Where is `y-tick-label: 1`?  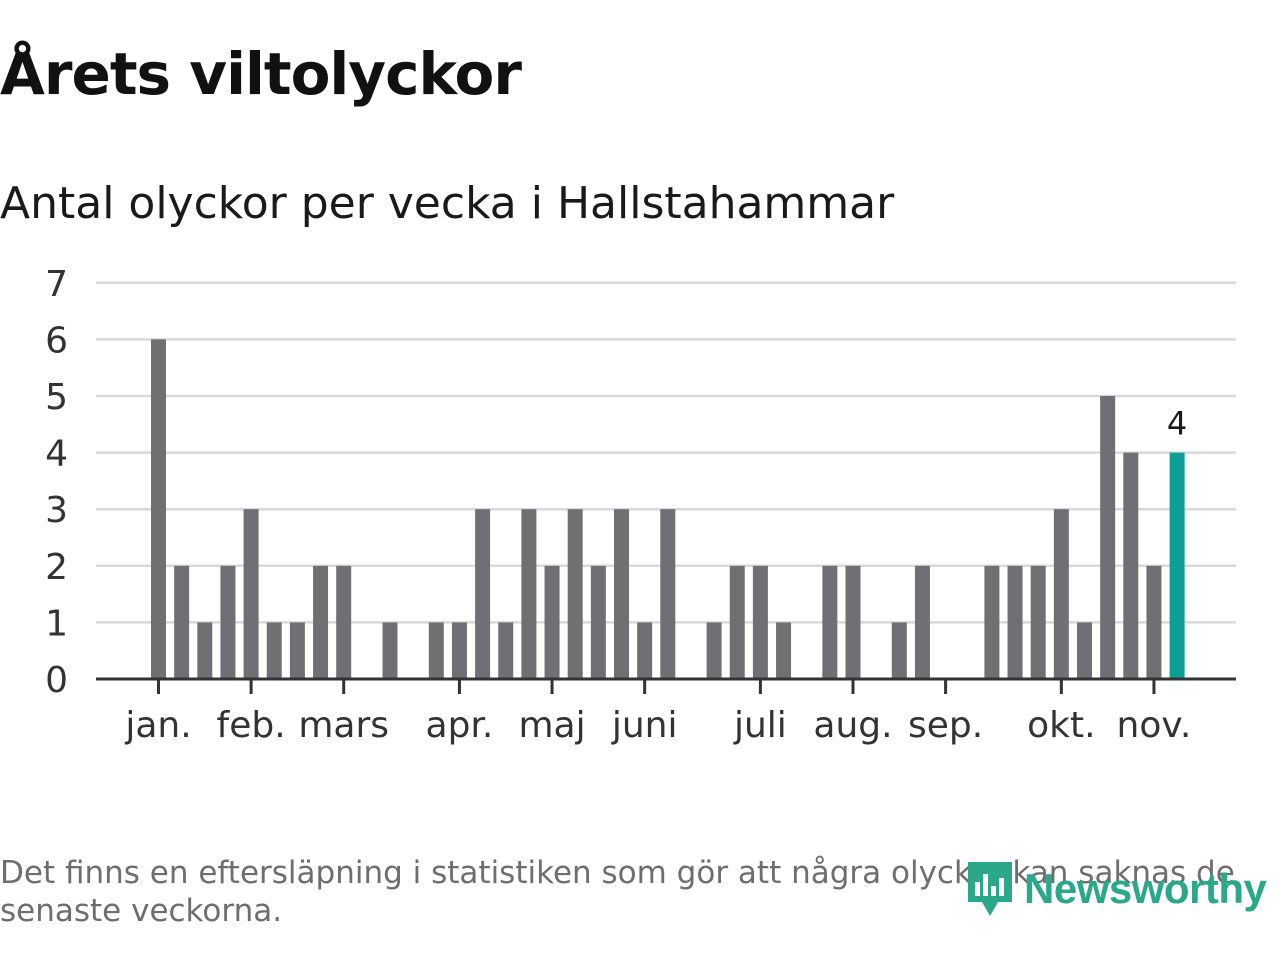
y-tick-label: 1 is located at coordinates (56, 623).